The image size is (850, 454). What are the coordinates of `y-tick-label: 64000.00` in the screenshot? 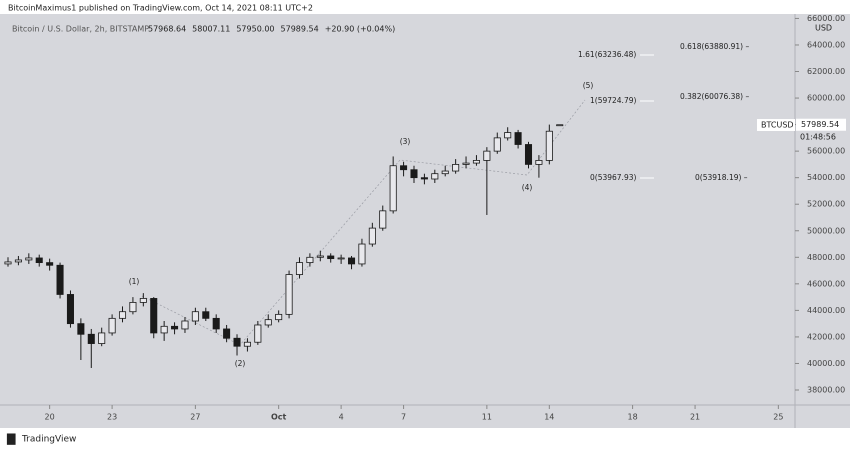 It's located at (826, 44).